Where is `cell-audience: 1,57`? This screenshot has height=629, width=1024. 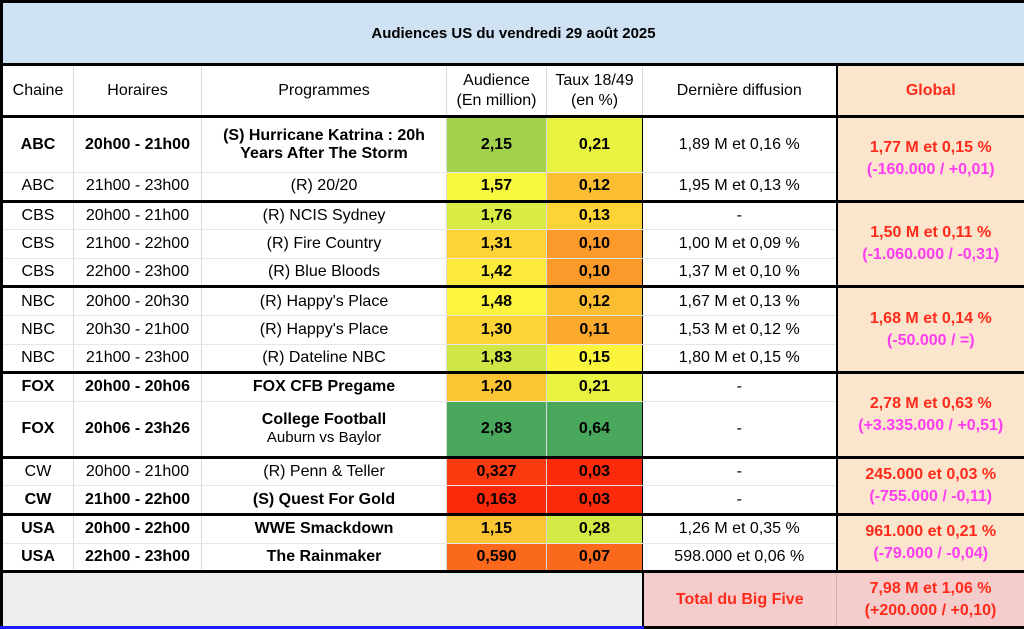 cell-audience: 1,57 is located at coordinates (497, 187).